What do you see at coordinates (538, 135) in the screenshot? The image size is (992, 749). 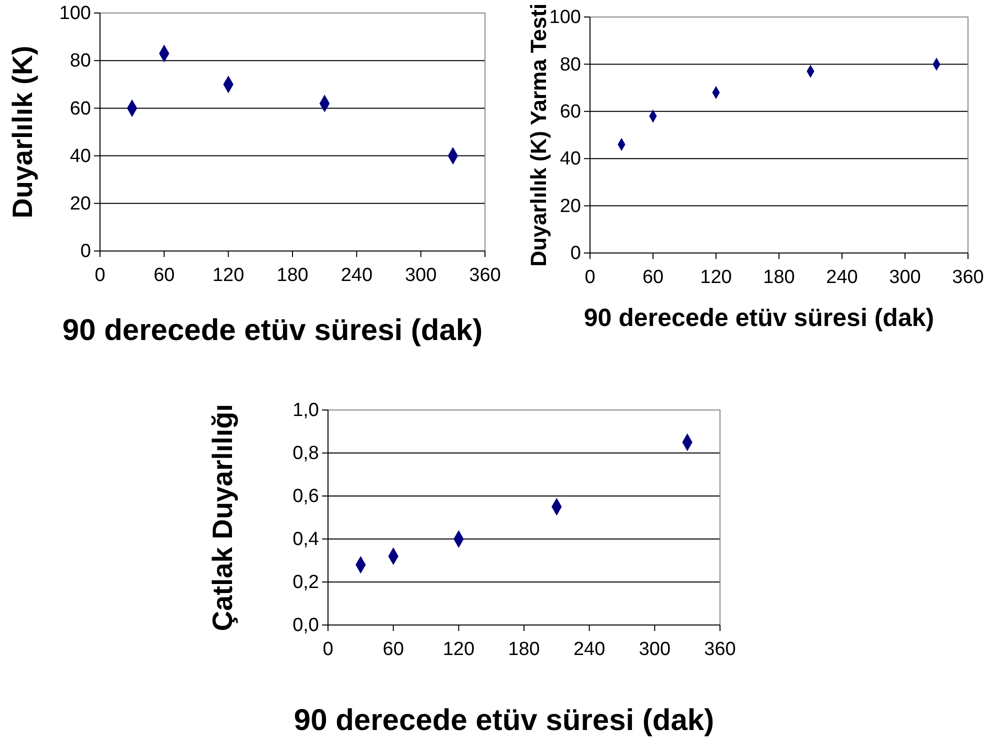 I see `y-axis-title: Duyarlılık (K) Yarma Testi` at bounding box center [538, 135].